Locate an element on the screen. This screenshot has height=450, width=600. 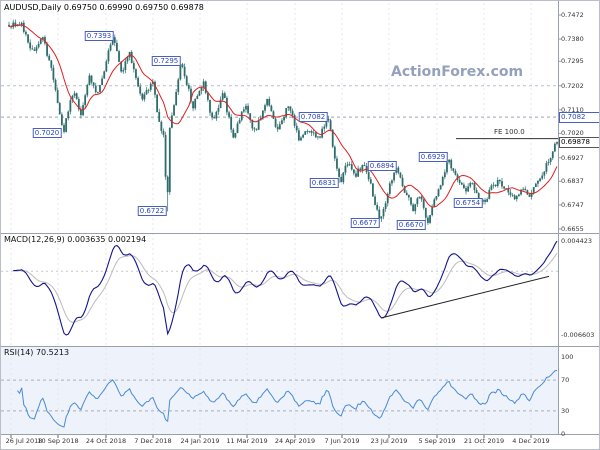
price-axis-label: 0.7110 is located at coordinates (572, 109).